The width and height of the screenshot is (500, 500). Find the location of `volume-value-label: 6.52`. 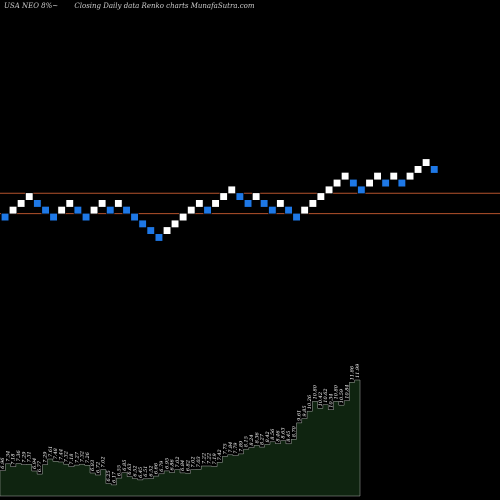

volume-value-label: 6.52 is located at coordinates (151, 470).